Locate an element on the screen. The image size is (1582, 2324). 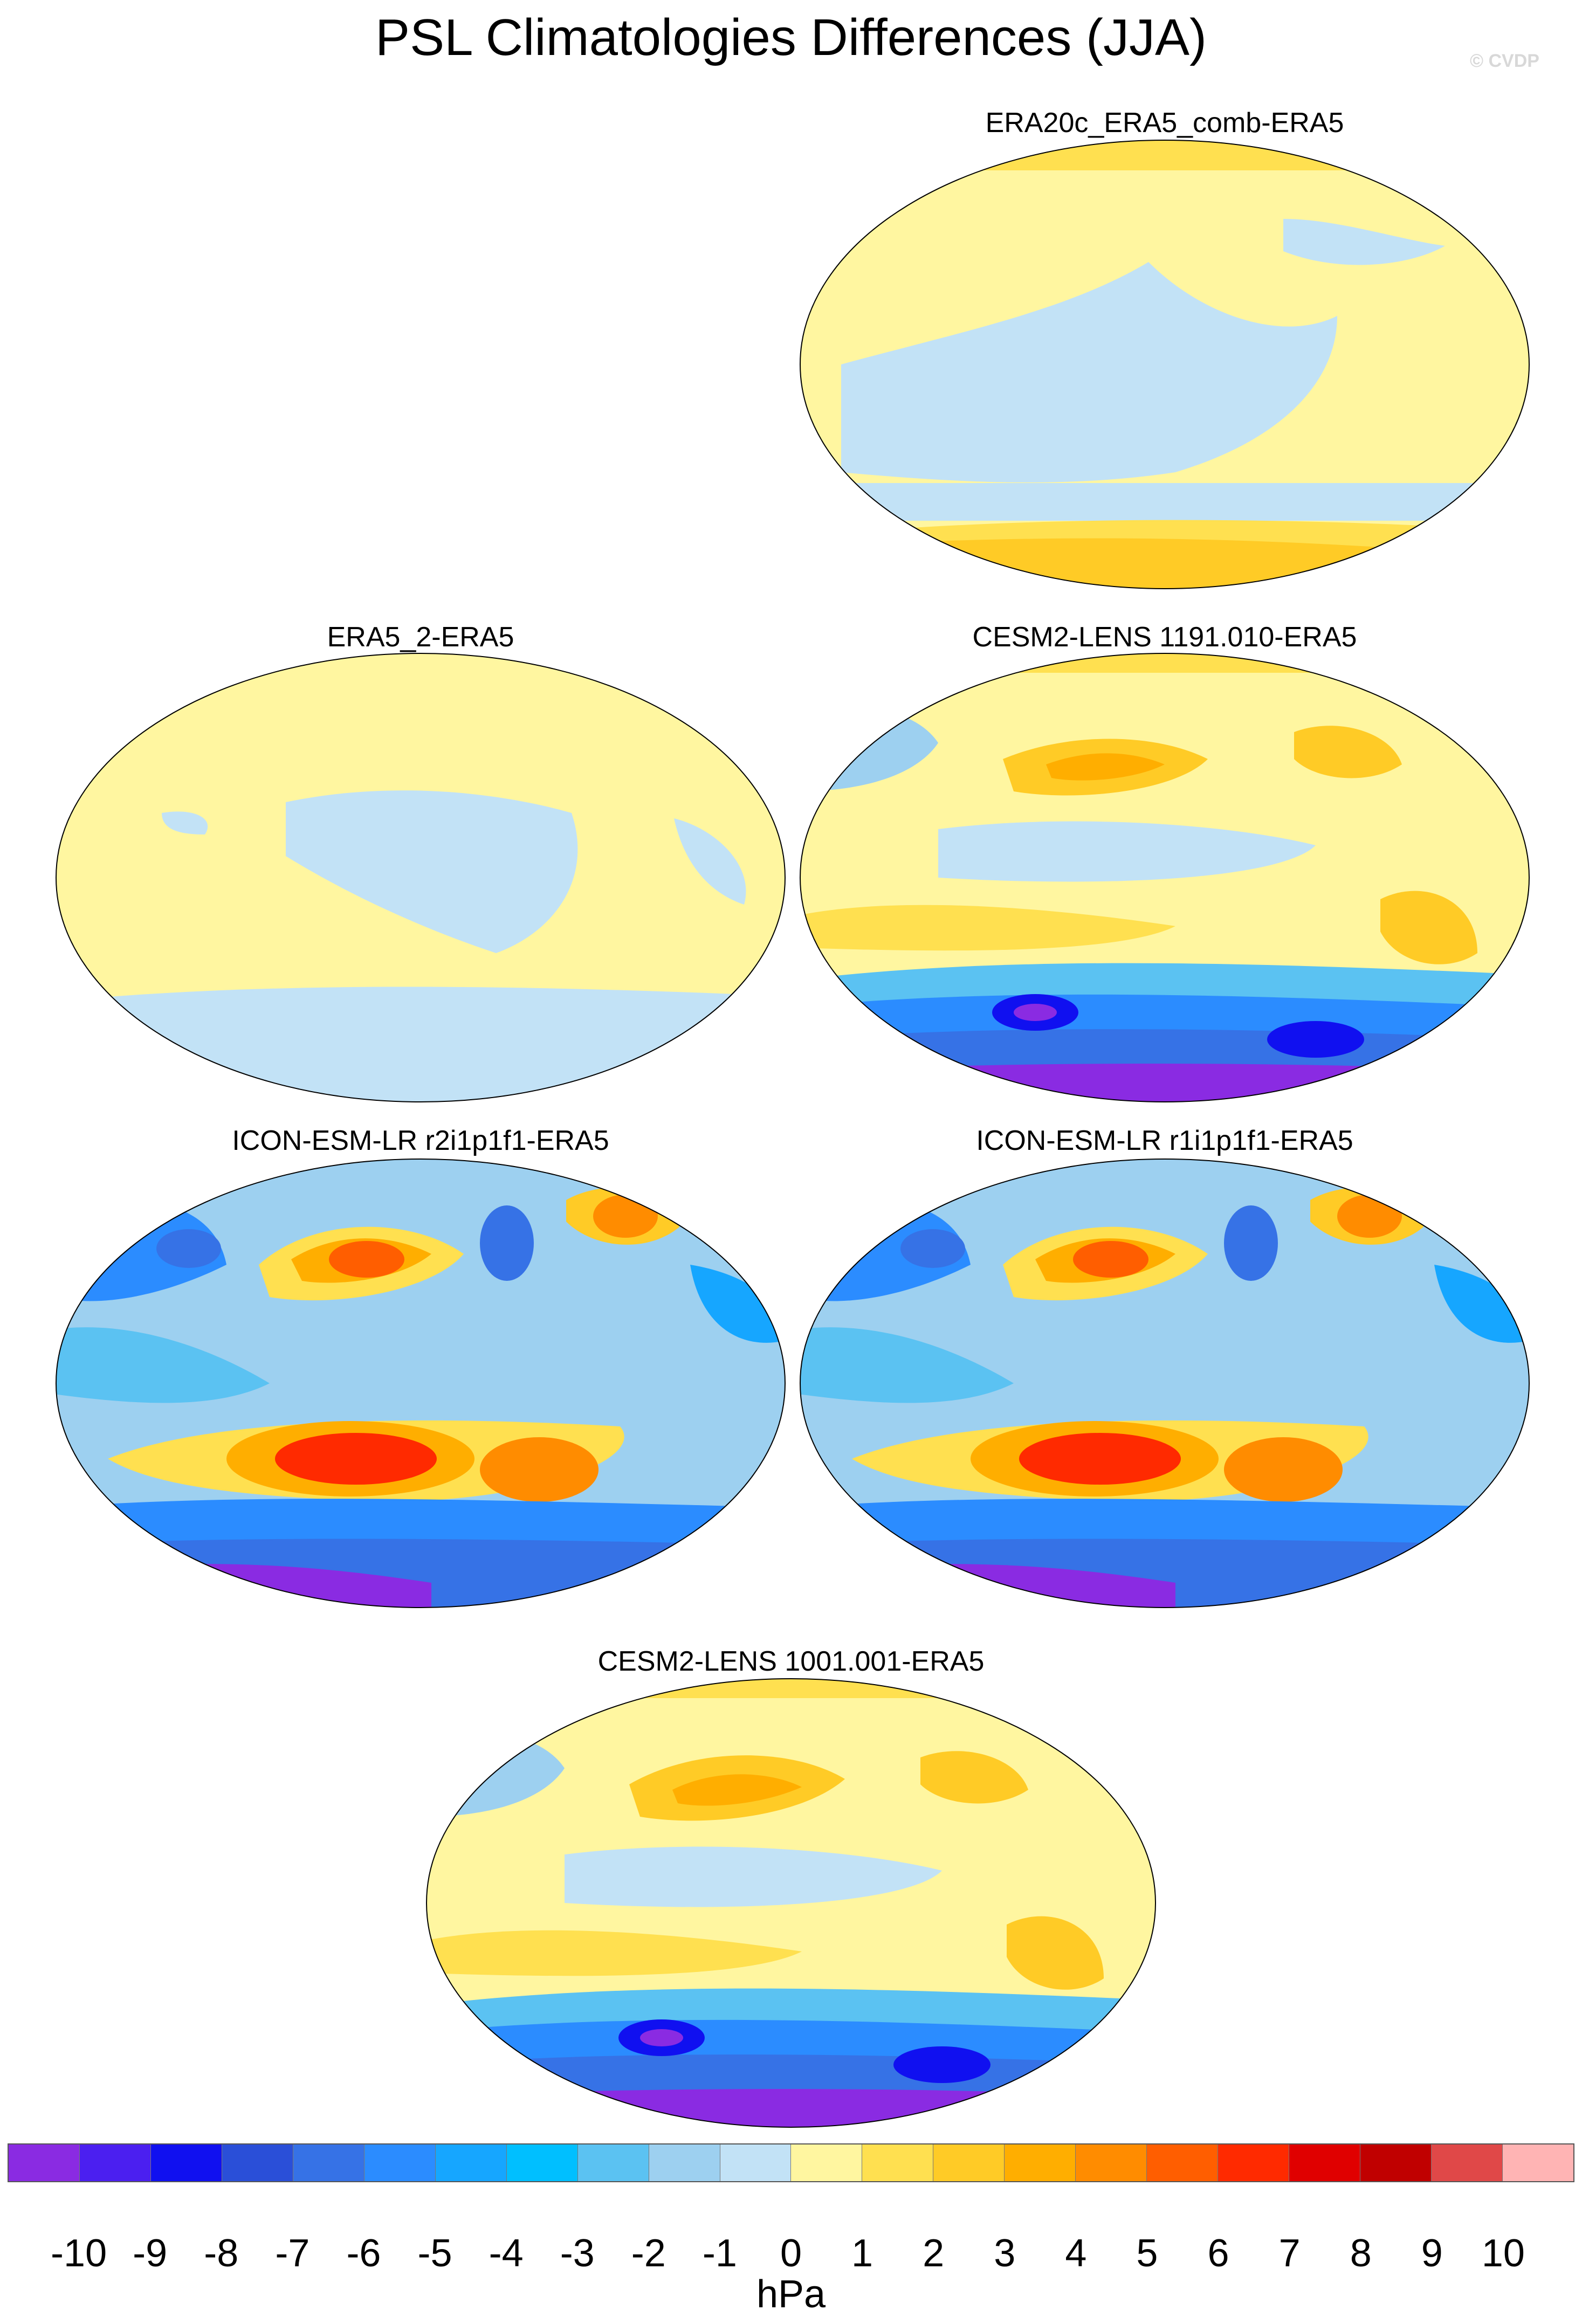
panel-title-3: CESM2-LENS 1191.010-ERA5 is located at coordinates (1164, 637).